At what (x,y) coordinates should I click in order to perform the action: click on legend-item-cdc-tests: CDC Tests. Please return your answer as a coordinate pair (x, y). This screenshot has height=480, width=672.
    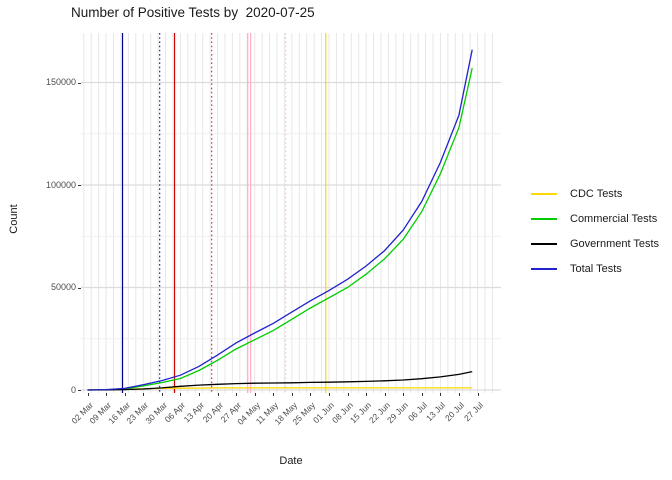
    Looking at the image, I should click on (601, 193).